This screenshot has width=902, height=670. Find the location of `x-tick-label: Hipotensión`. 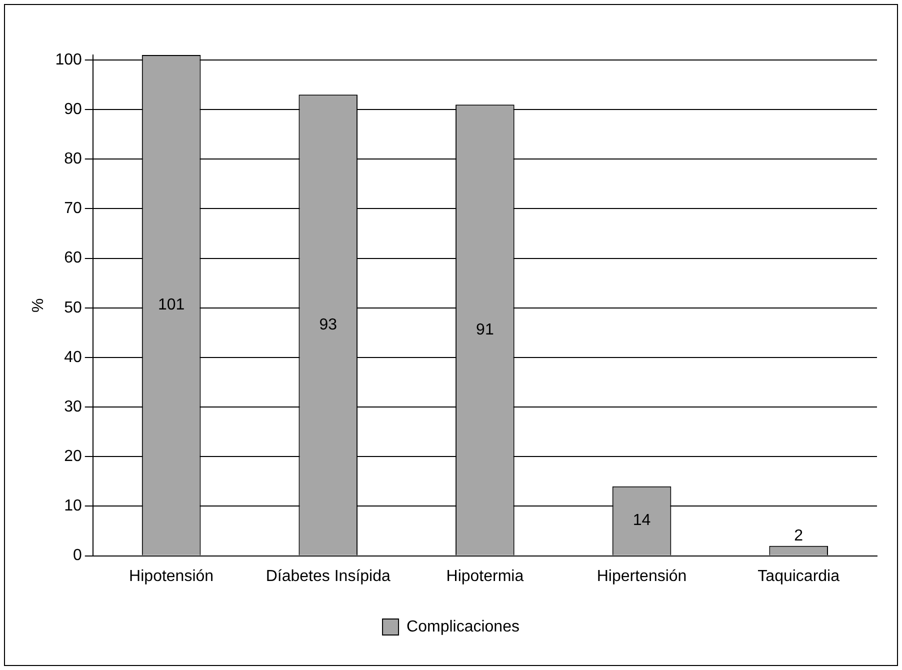

x-tick-label: Hipotensión is located at coordinates (171, 576).